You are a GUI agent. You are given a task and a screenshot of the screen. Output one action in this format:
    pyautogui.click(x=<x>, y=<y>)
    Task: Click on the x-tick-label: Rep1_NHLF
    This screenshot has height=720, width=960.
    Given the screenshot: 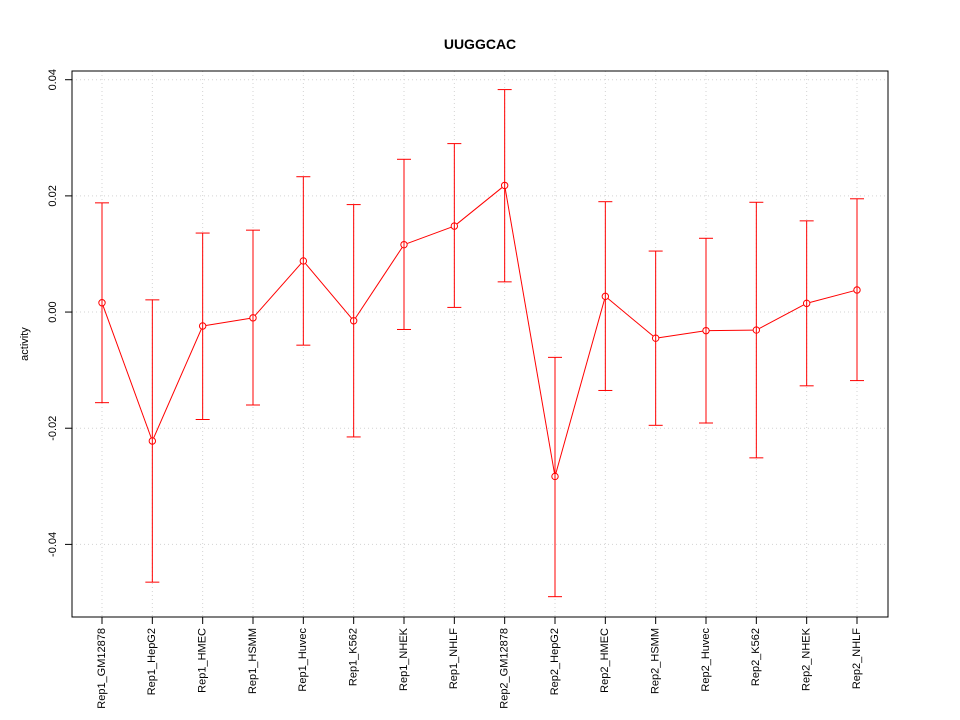 What is the action you would take?
    pyautogui.click(x=454, y=658)
    